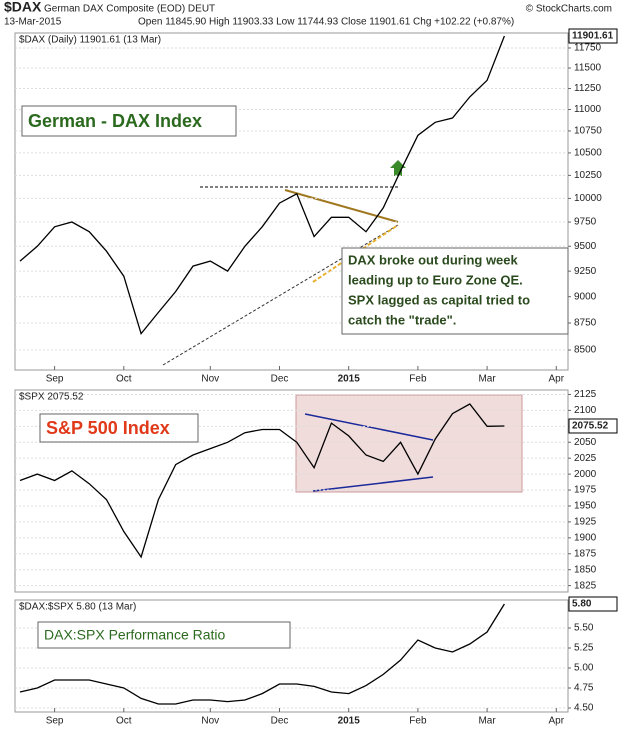  Describe the element at coordinates (455, 291) in the screenshot. I see `annotation-box` at that location.